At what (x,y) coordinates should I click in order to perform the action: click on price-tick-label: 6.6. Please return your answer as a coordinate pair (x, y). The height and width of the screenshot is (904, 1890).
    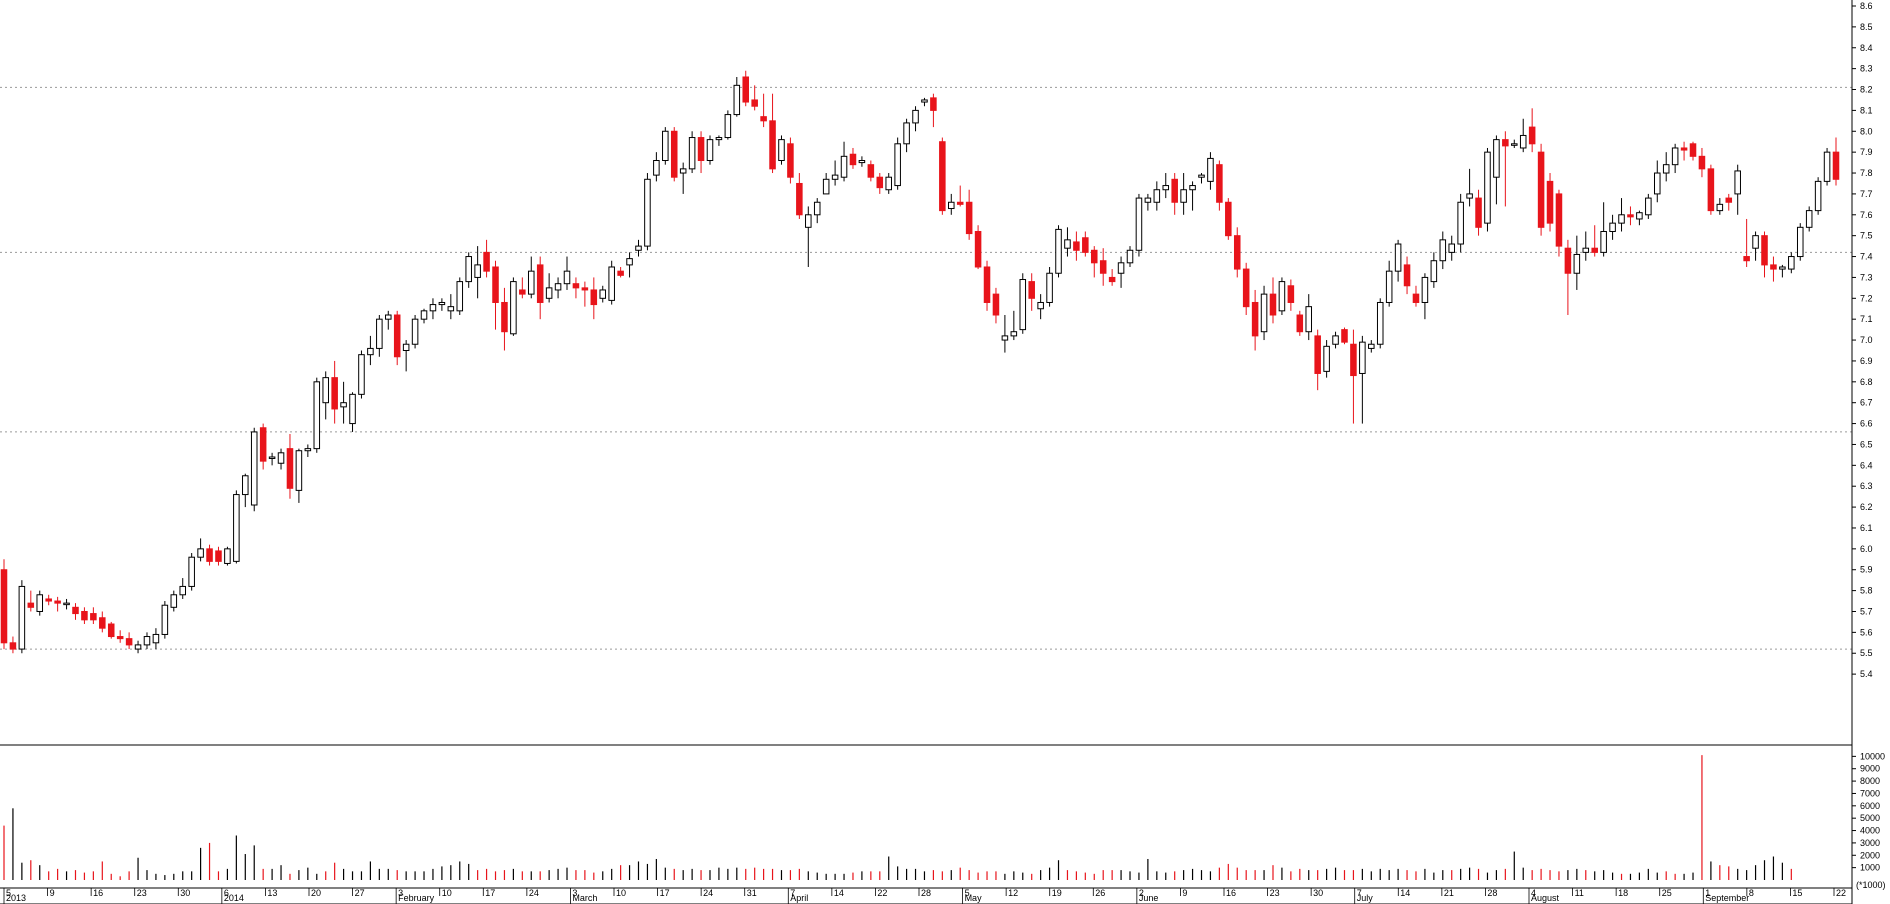
    Looking at the image, I should click on (1866, 424).